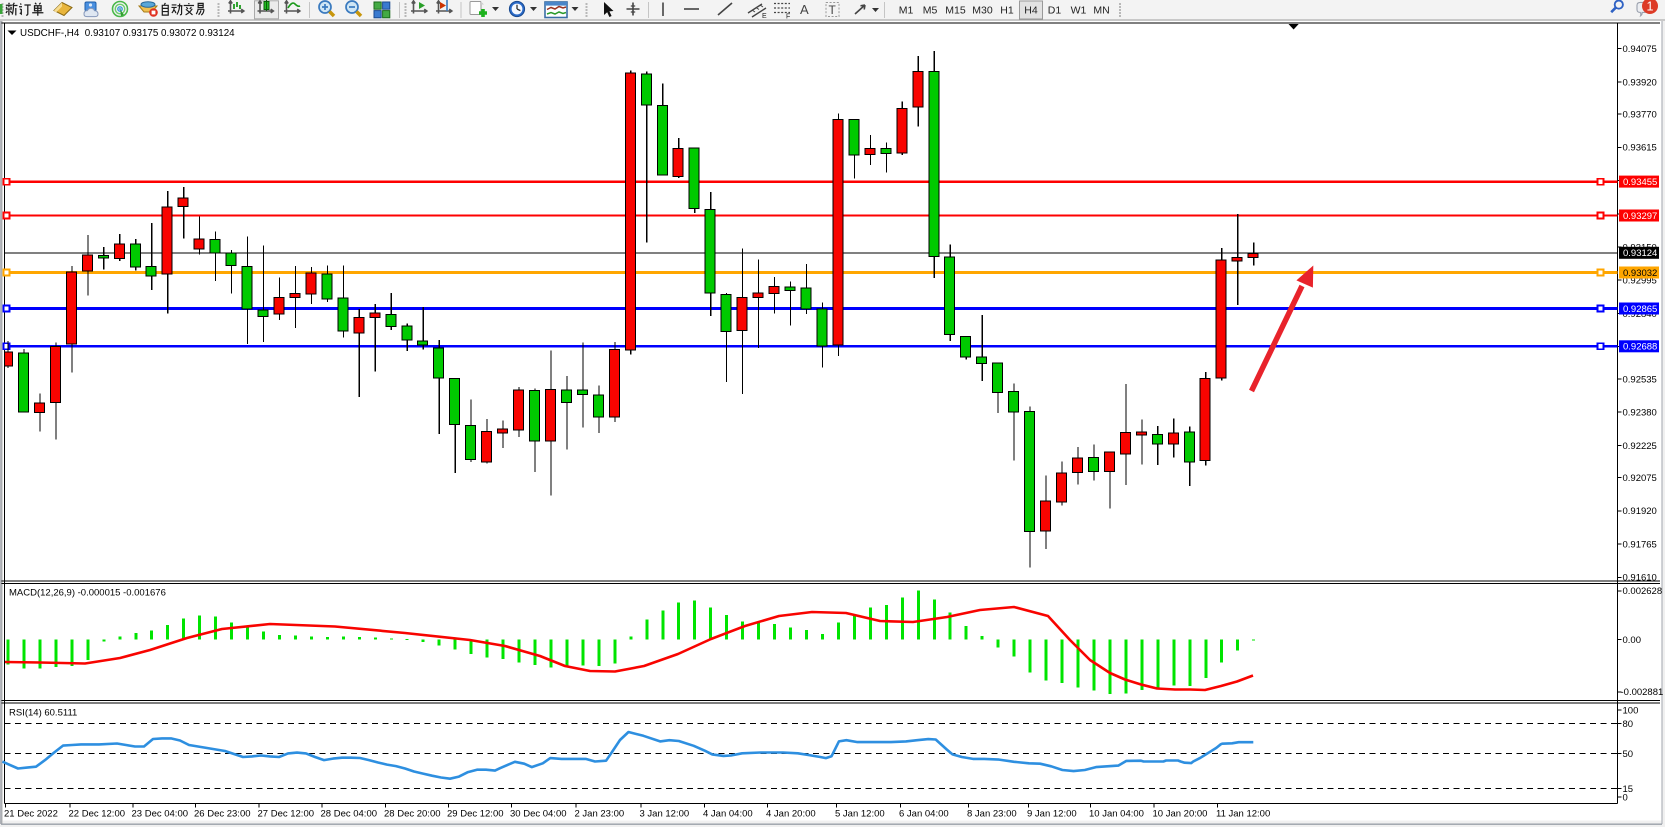 The image size is (1665, 827). What do you see at coordinates (1640, 114) in the screenshot?
I see `svg-text: 0.93770` at bounding box center [1640, 114].